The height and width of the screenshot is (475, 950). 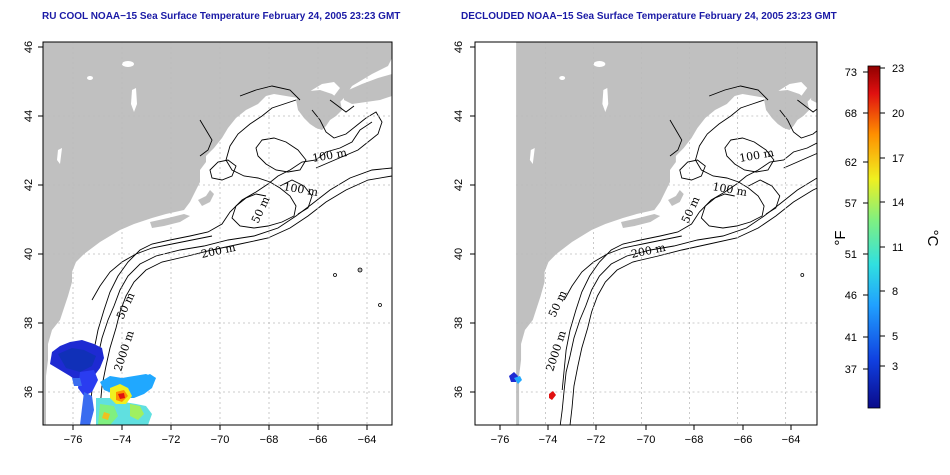 I want to click on right-y-tick-label: 42, so click(x=459, y=185).